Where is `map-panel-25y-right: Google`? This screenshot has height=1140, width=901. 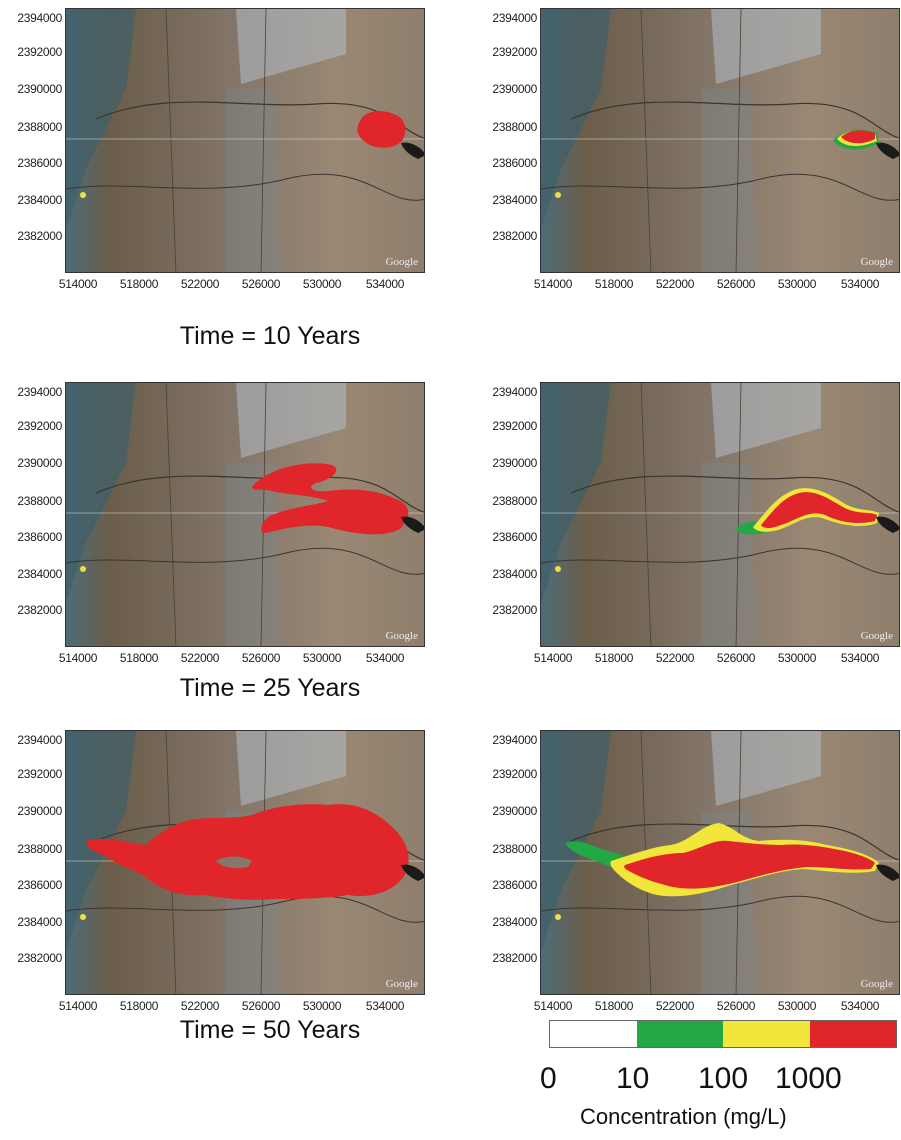 map-panel-25y-right: Google is located at coordinates (687, 510).